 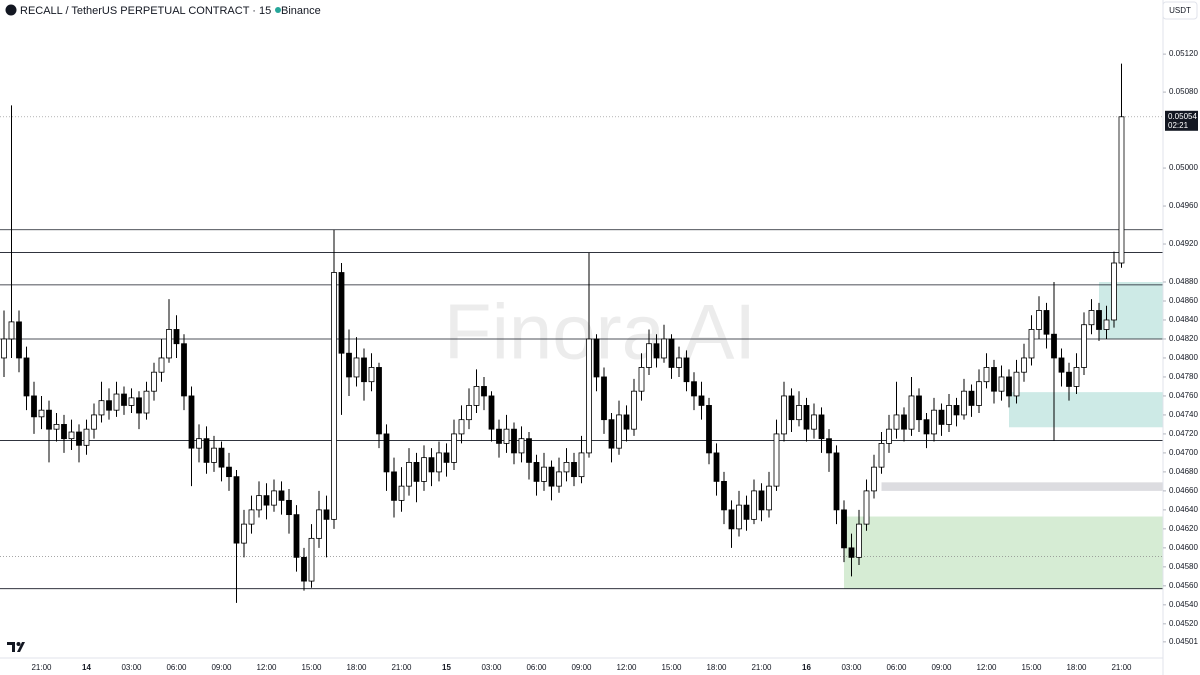 I want to click on y-tick-label: 0.04760, so click(x=1183, y=395).